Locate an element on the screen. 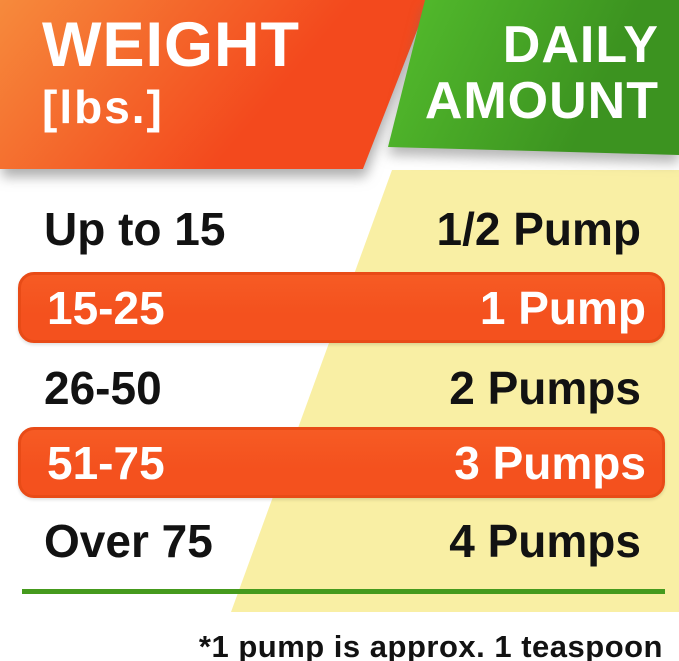 Image resolution: width=679 pixels, height=661 pixels. amount-value: 1 Pump is located at coordinates (562, 307).